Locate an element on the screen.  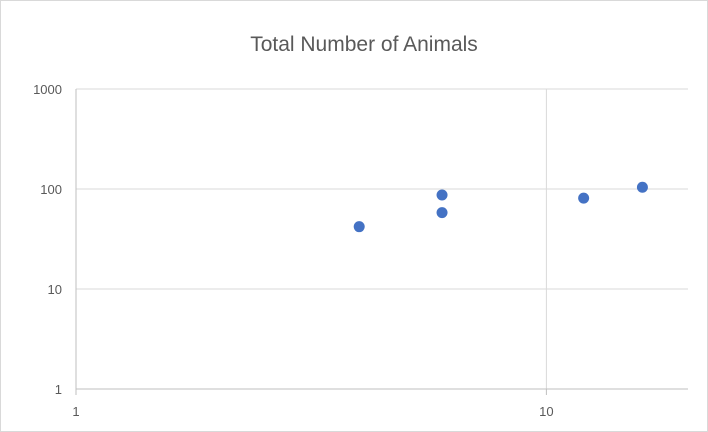
data-points is located at coordinates (500, 207).